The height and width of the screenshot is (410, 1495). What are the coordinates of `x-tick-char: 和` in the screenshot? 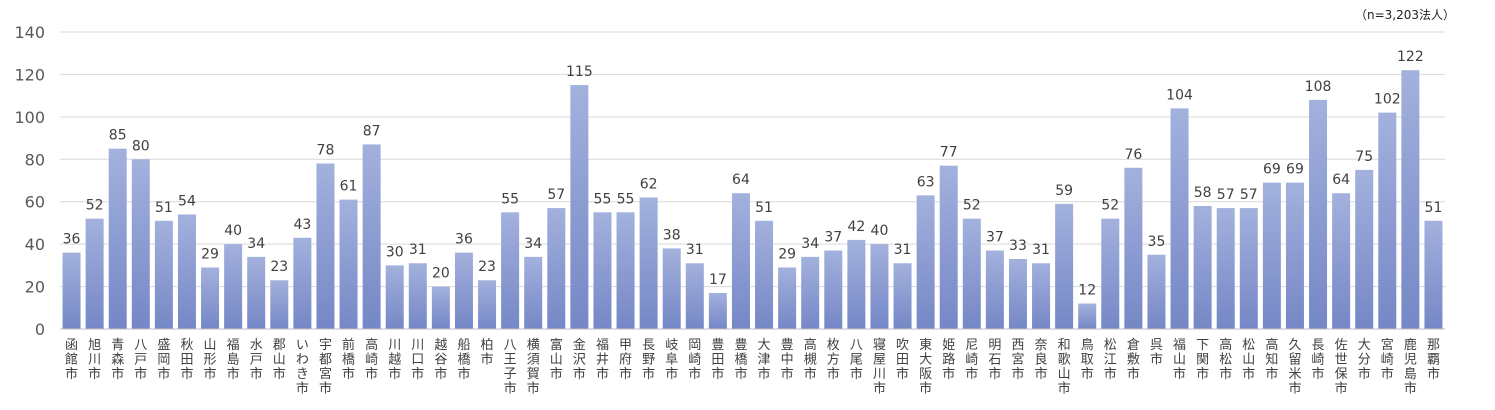 It's located at (1064, 345).